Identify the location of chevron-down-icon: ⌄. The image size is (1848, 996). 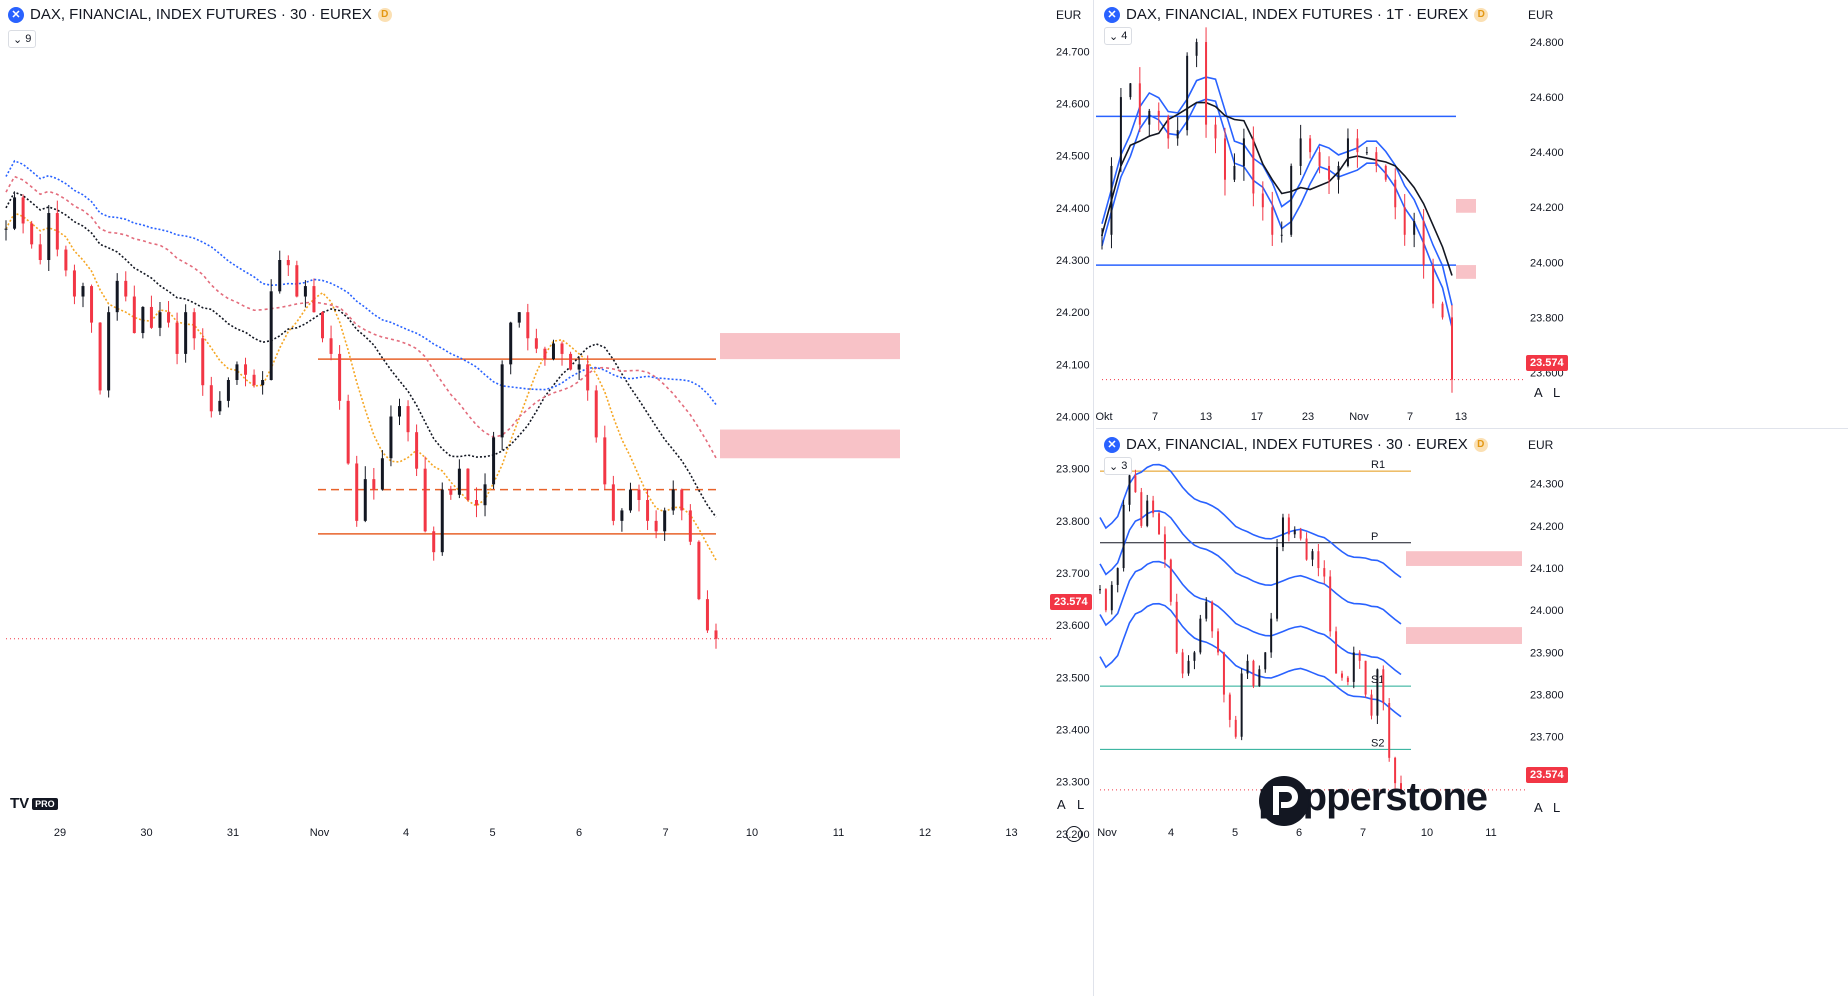
(1114, 466).